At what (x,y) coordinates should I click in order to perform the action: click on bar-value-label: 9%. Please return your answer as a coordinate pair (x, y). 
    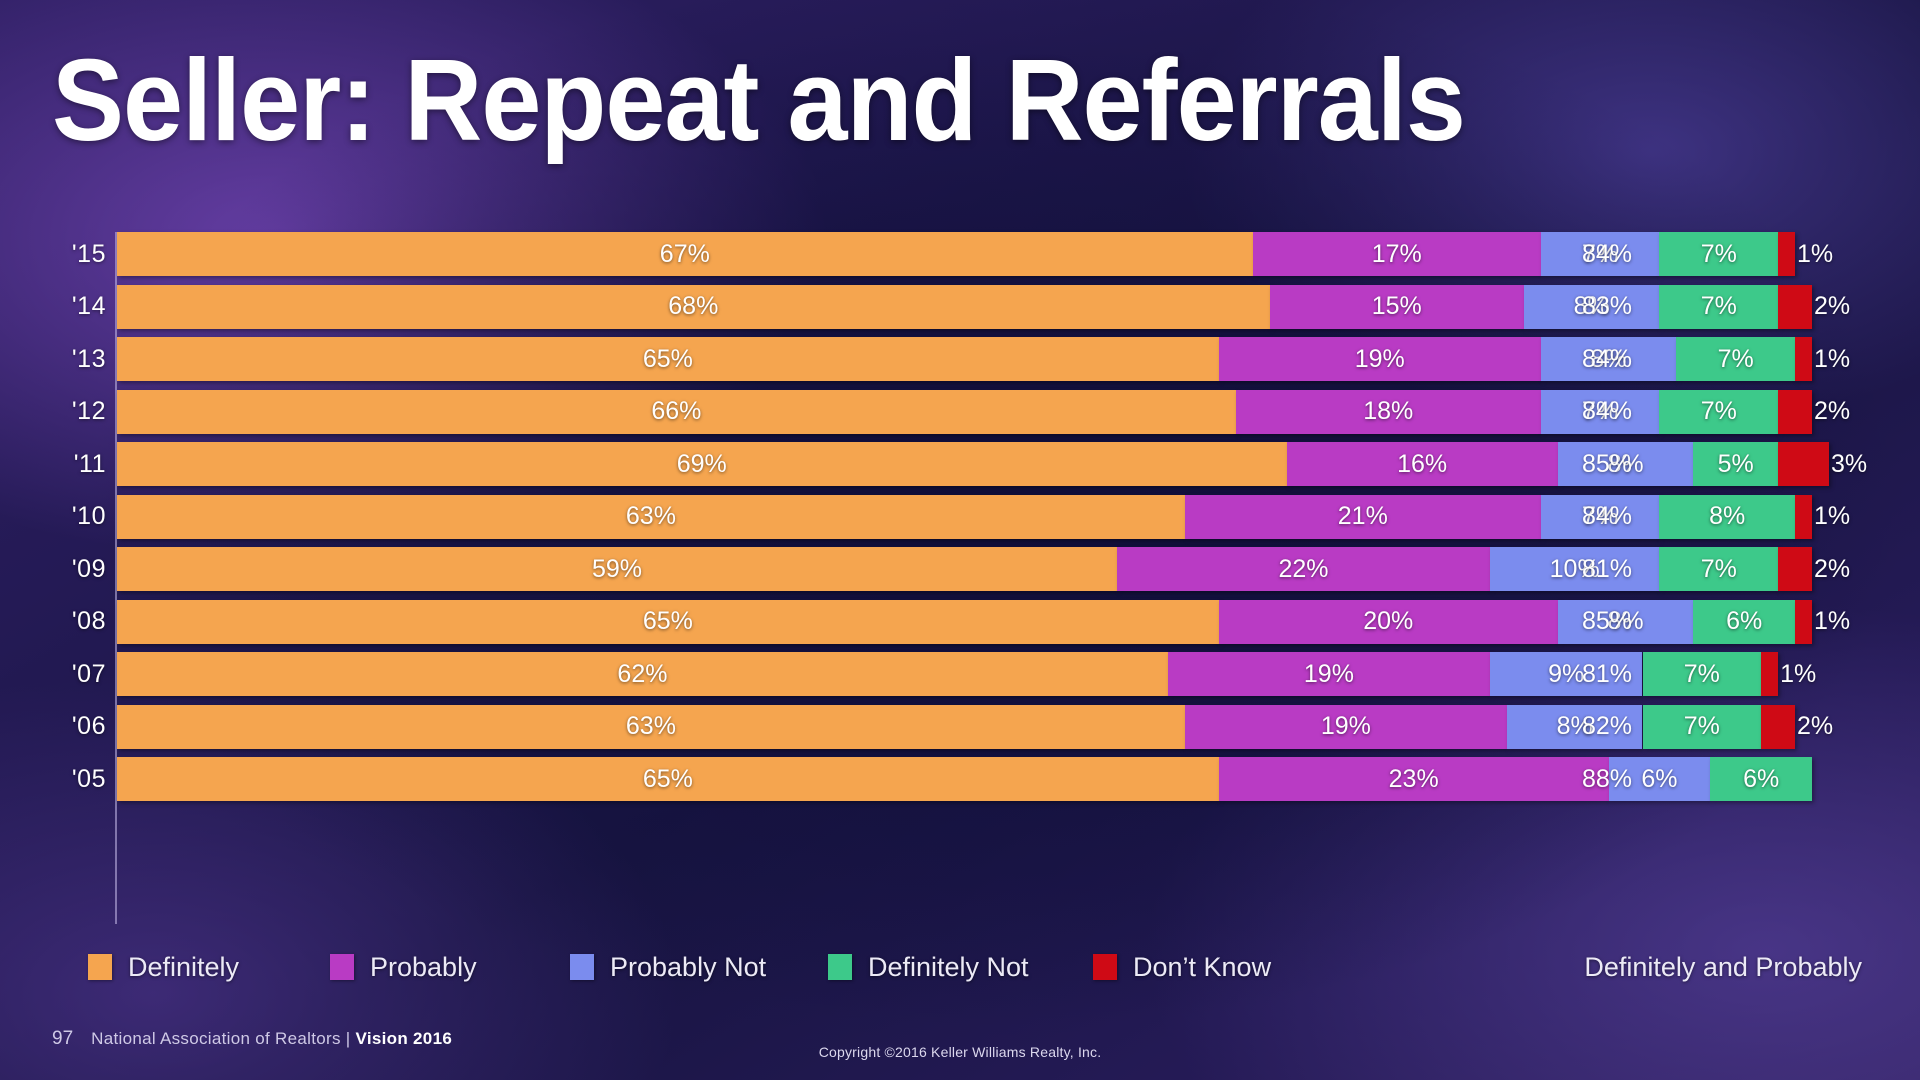
    Looking at the image, I should click on (1566, 673).